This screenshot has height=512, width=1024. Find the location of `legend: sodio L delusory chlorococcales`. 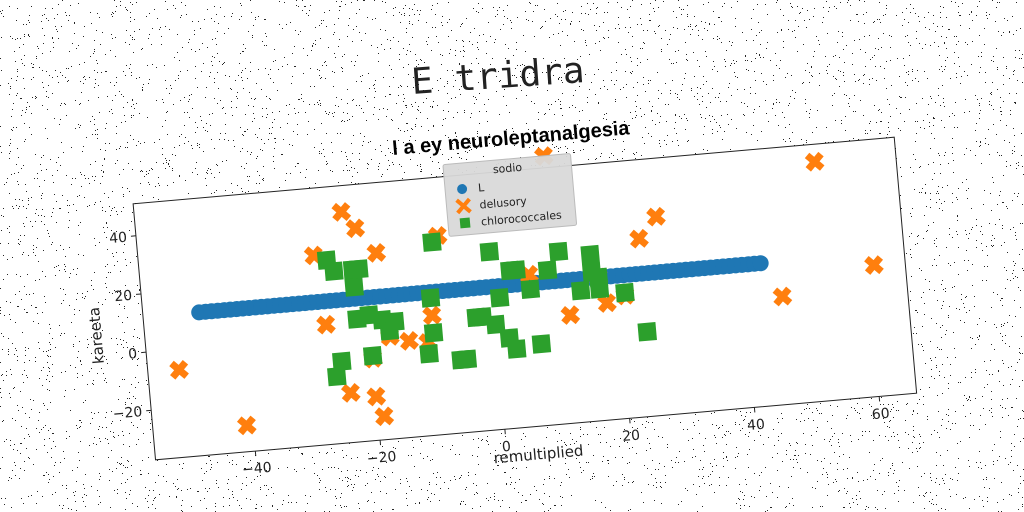

legend: sodio L delusory chlorococcales is located at coordinates (510, 194).